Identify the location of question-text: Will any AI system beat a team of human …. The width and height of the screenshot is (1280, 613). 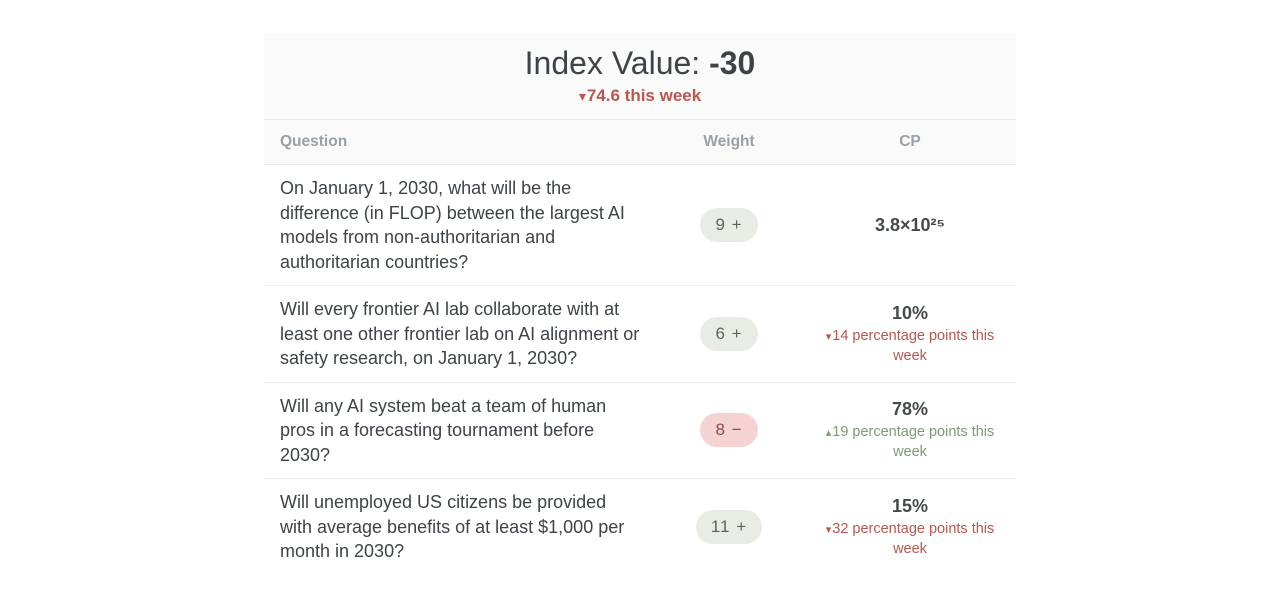
(443, 430).